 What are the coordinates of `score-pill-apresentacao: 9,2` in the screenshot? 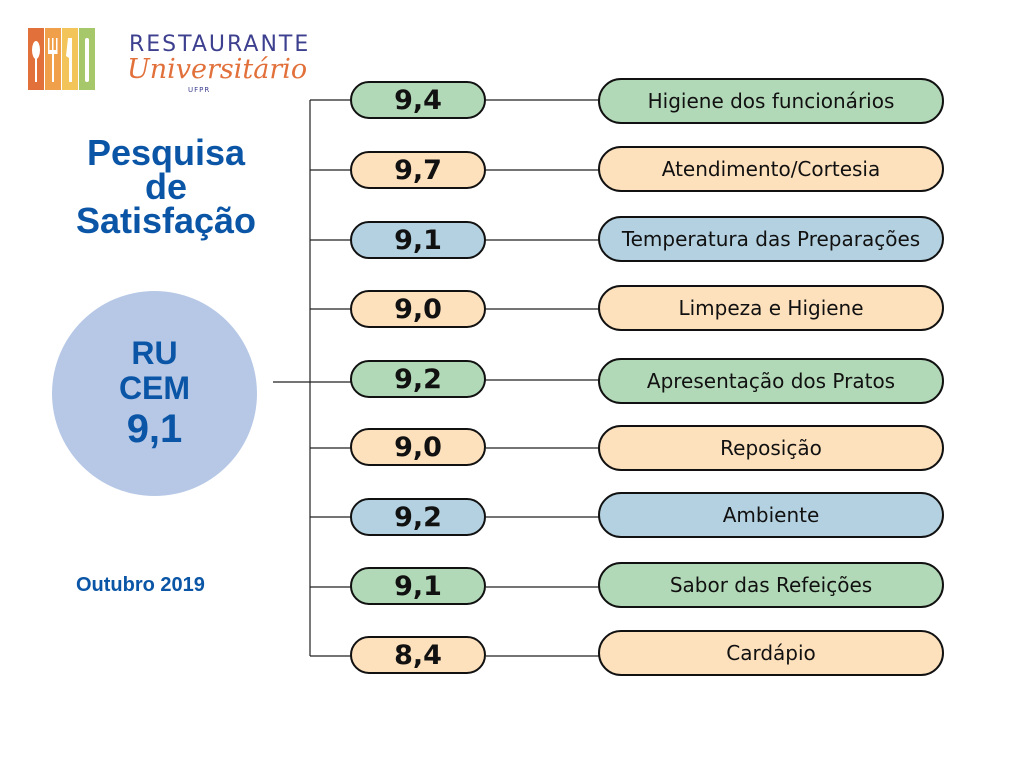 It's located at (418, 379).